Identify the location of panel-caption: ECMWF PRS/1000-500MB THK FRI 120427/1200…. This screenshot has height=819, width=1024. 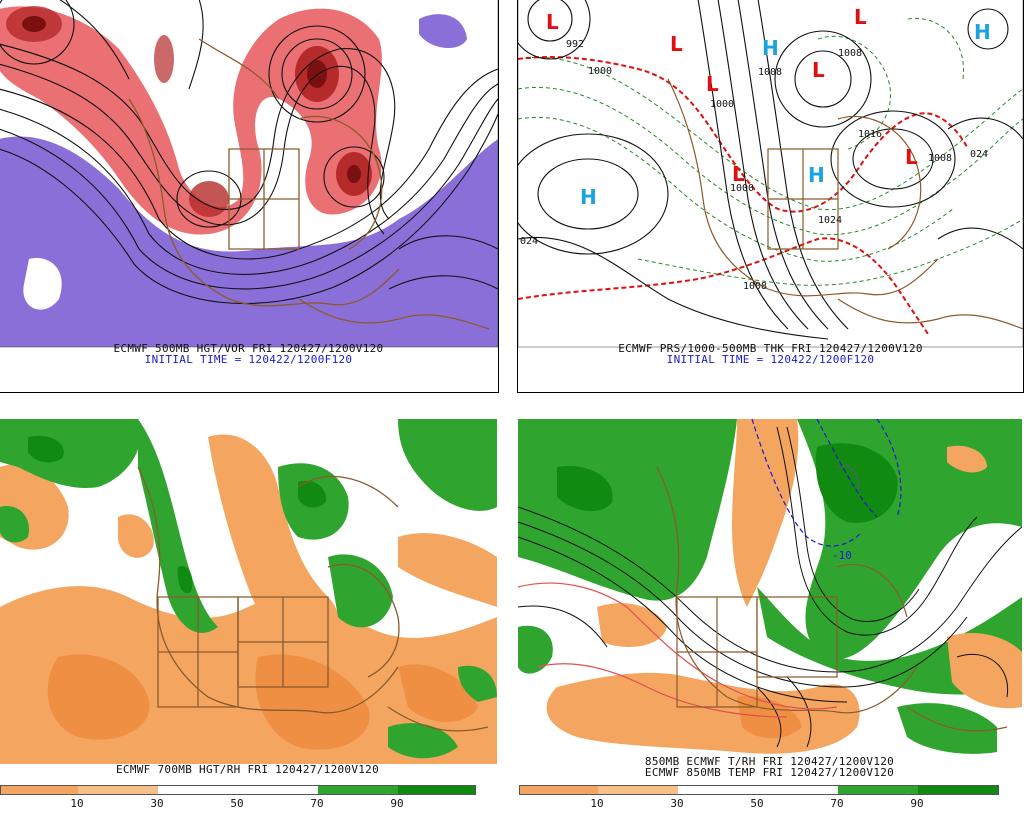
(770, 348).